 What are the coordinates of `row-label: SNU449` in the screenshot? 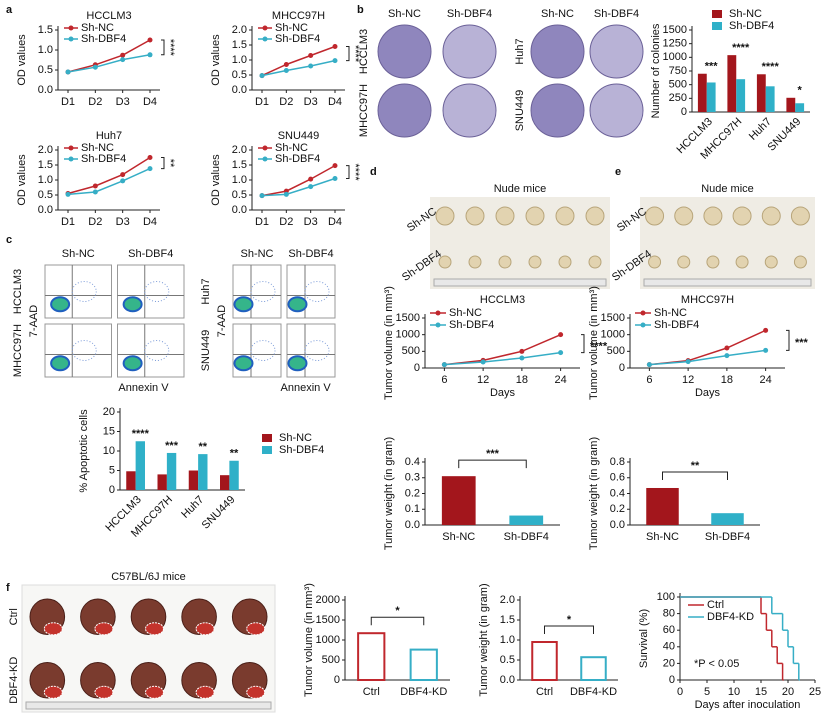 It's located at (206, 351).